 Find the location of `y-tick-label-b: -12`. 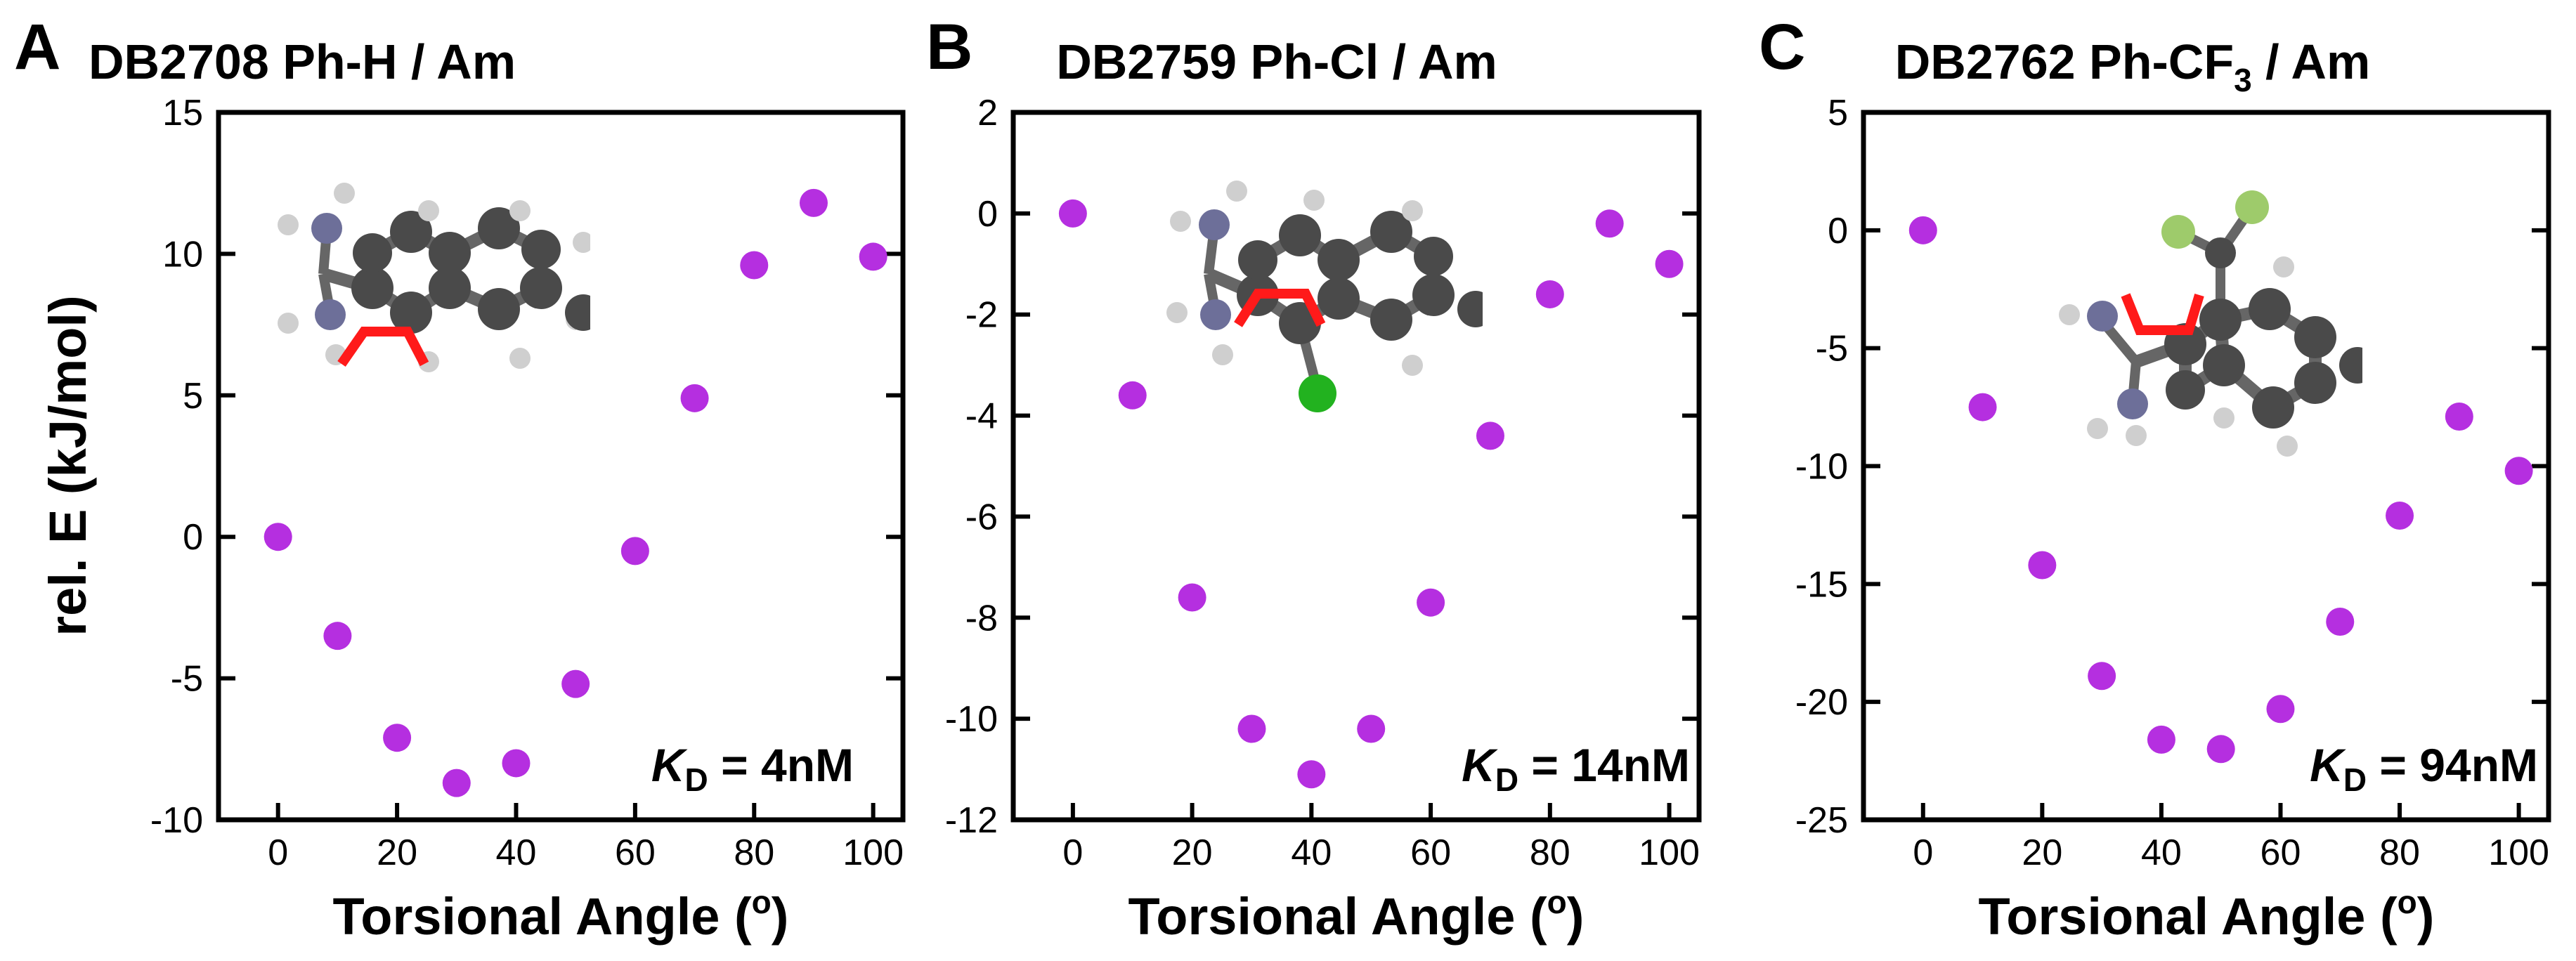

y-tick-label-b: -12 is located at coordinates (971, 820).